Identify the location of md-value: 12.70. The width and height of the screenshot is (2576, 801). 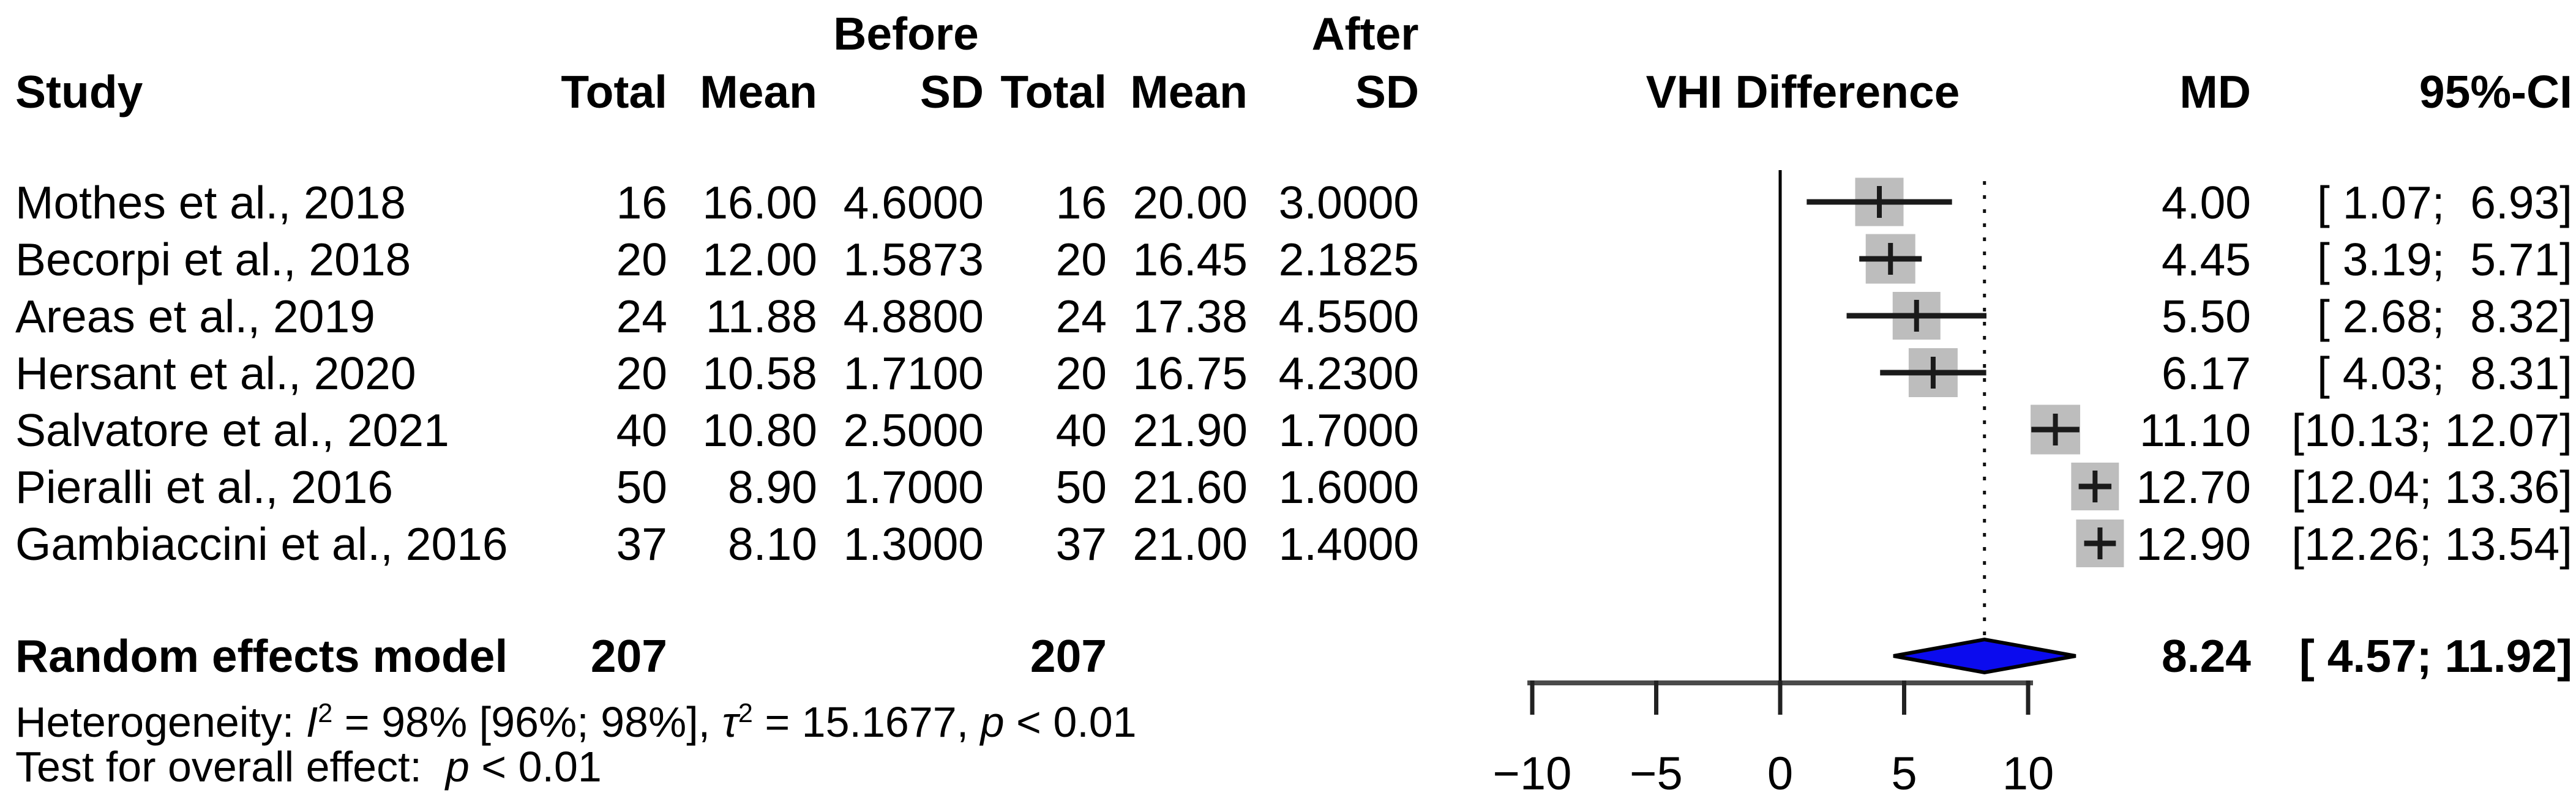
(2193, 487).